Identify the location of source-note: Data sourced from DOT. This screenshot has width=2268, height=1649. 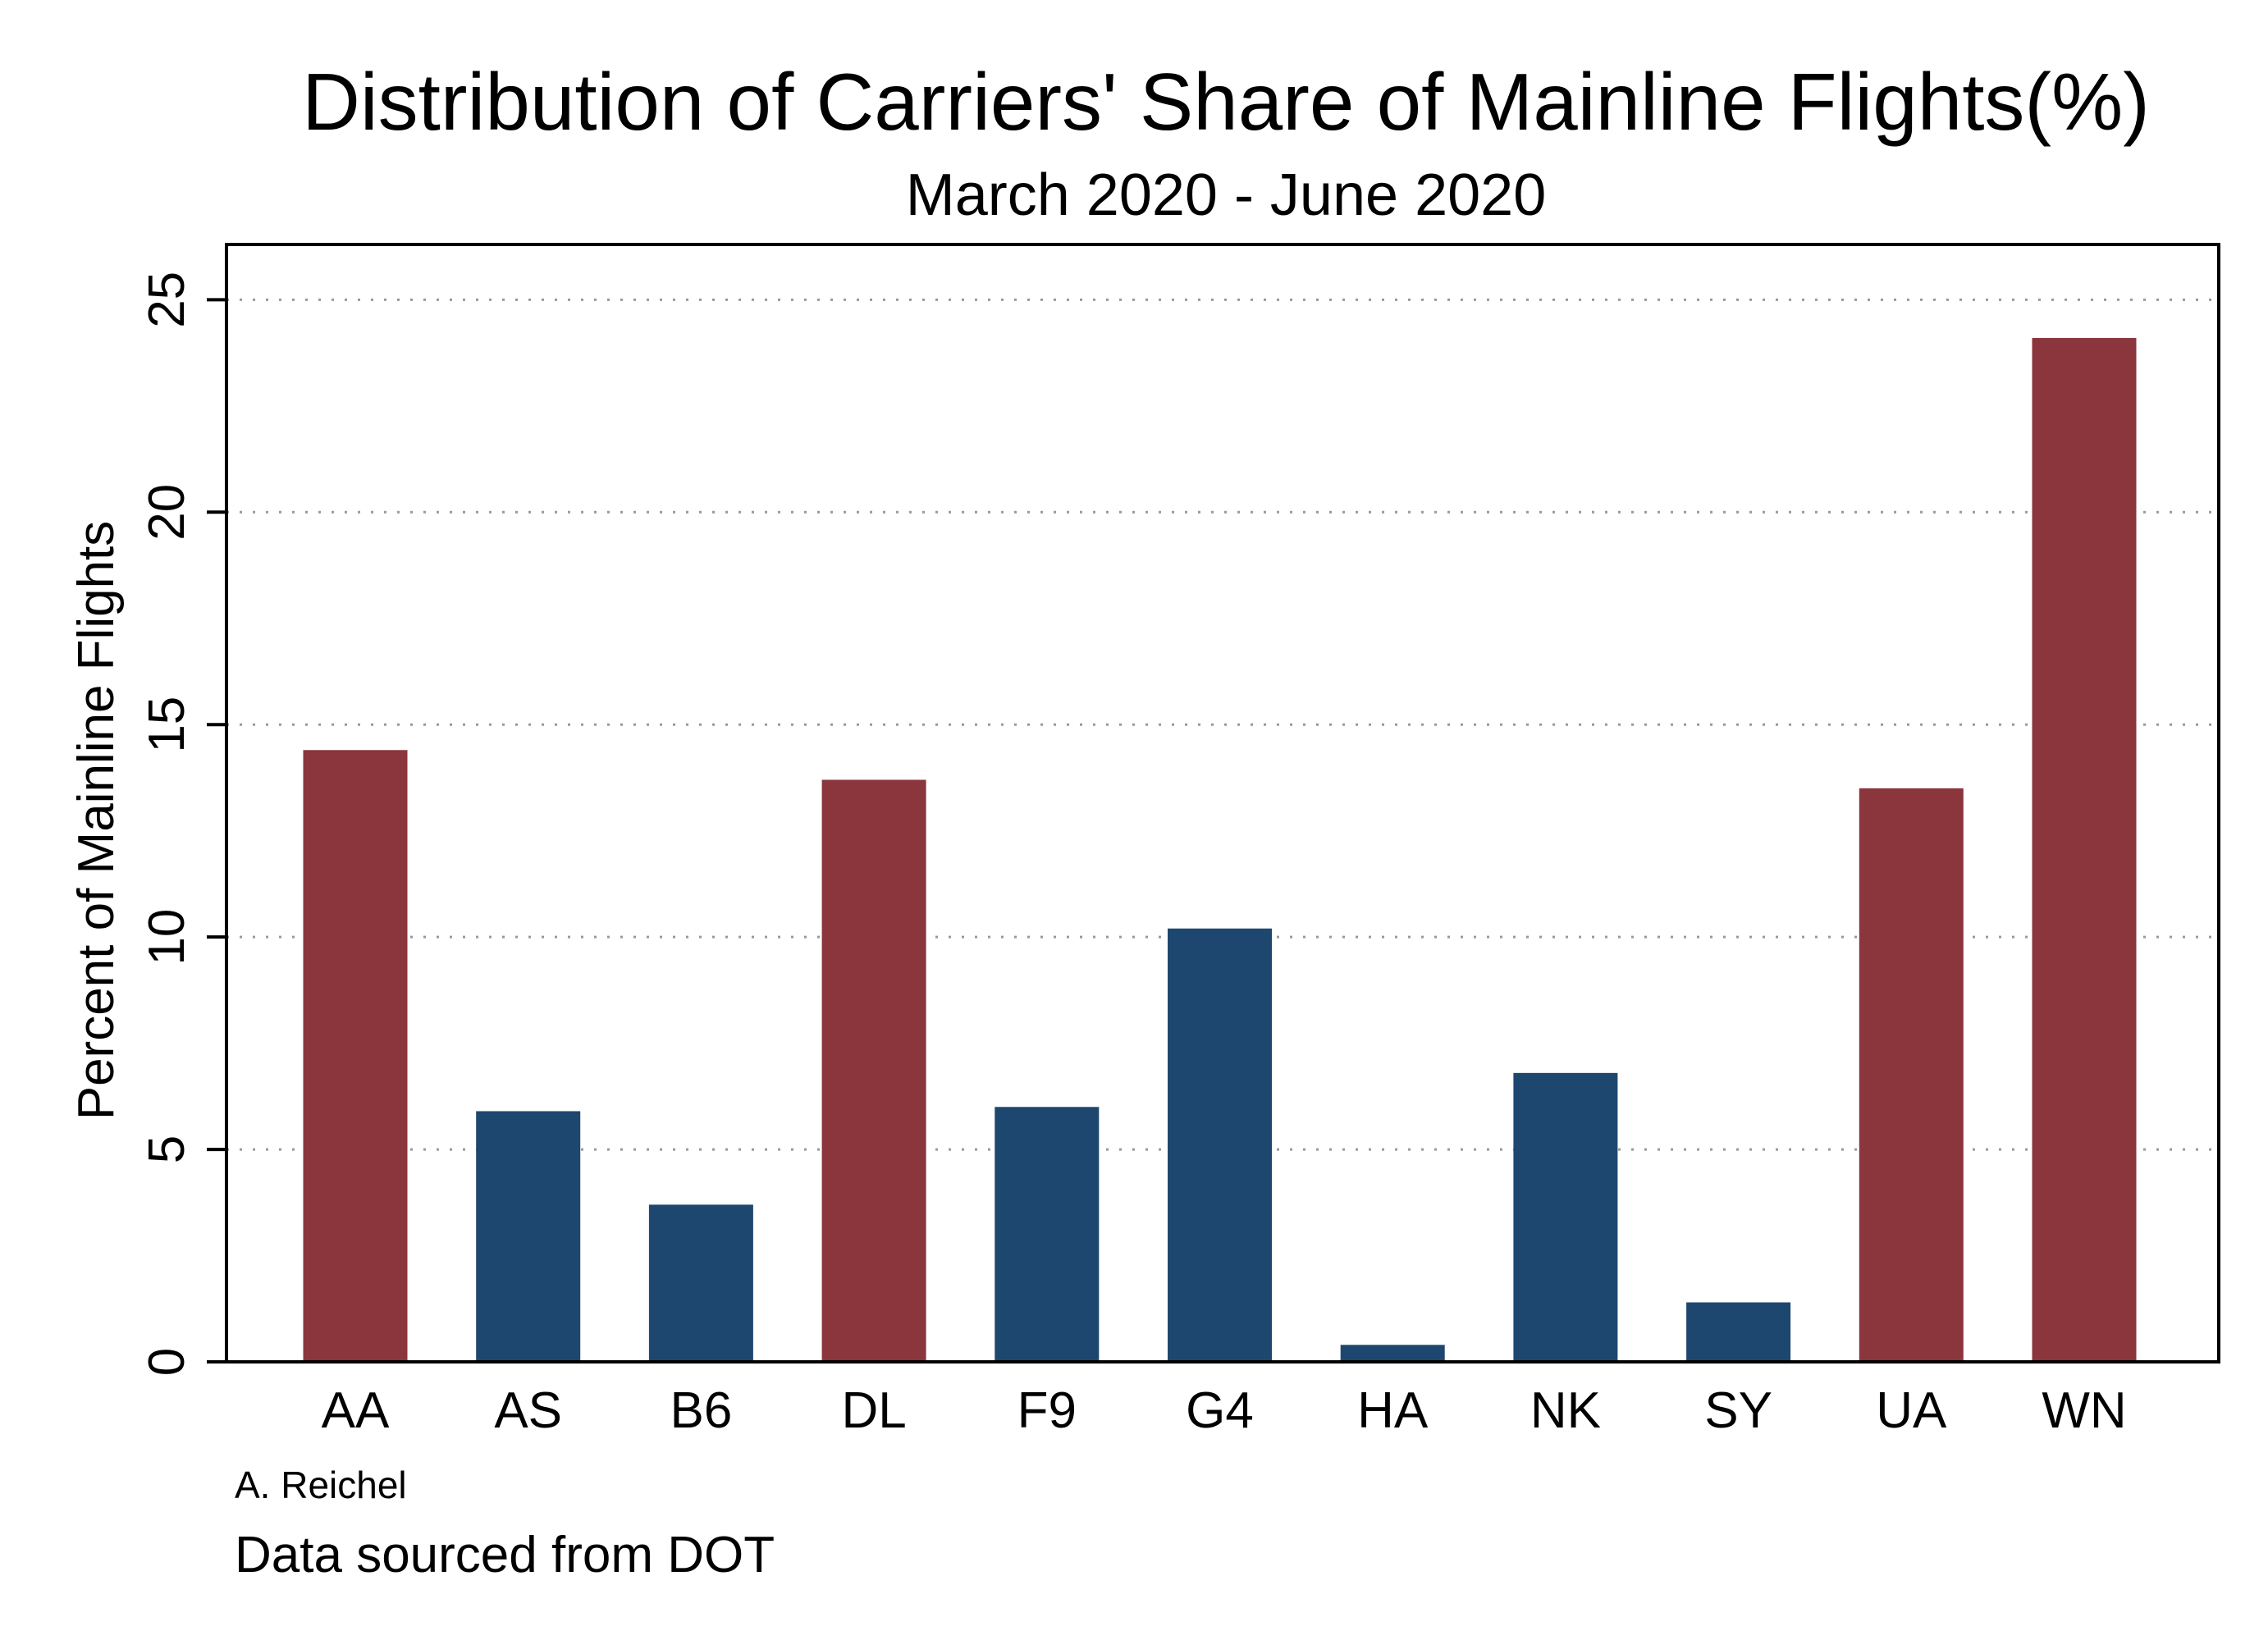
(505, 1555).